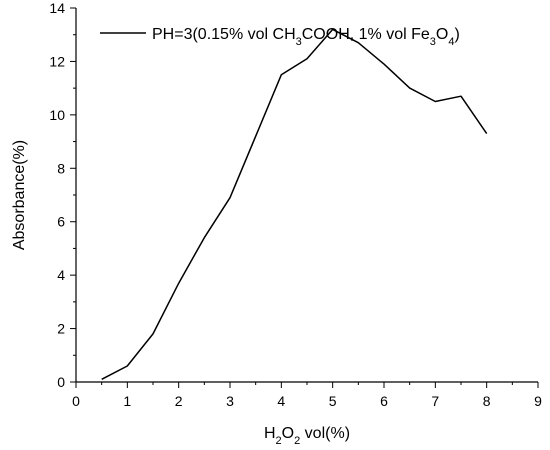  Describe the element at coordinates (57, 61) in the screenshot. I see `y-tick-label: 12` at that location.